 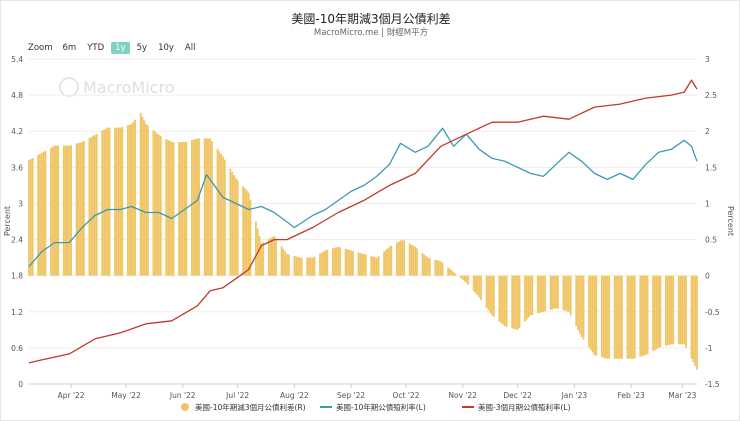 I want to click on legend-label: 美國-10年期減3個月公債利差(R), so click(x=250, y=407).